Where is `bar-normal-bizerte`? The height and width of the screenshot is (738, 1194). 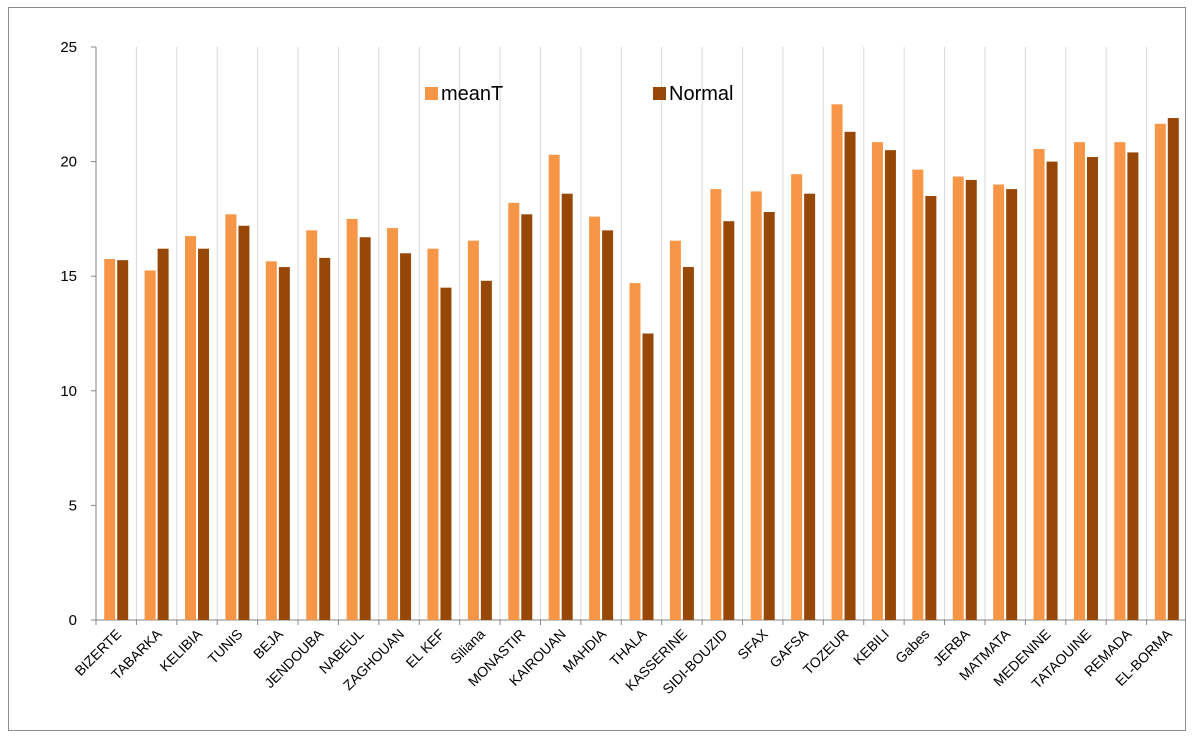
bar-normal-bizerte is located at coordinates (123, 440).